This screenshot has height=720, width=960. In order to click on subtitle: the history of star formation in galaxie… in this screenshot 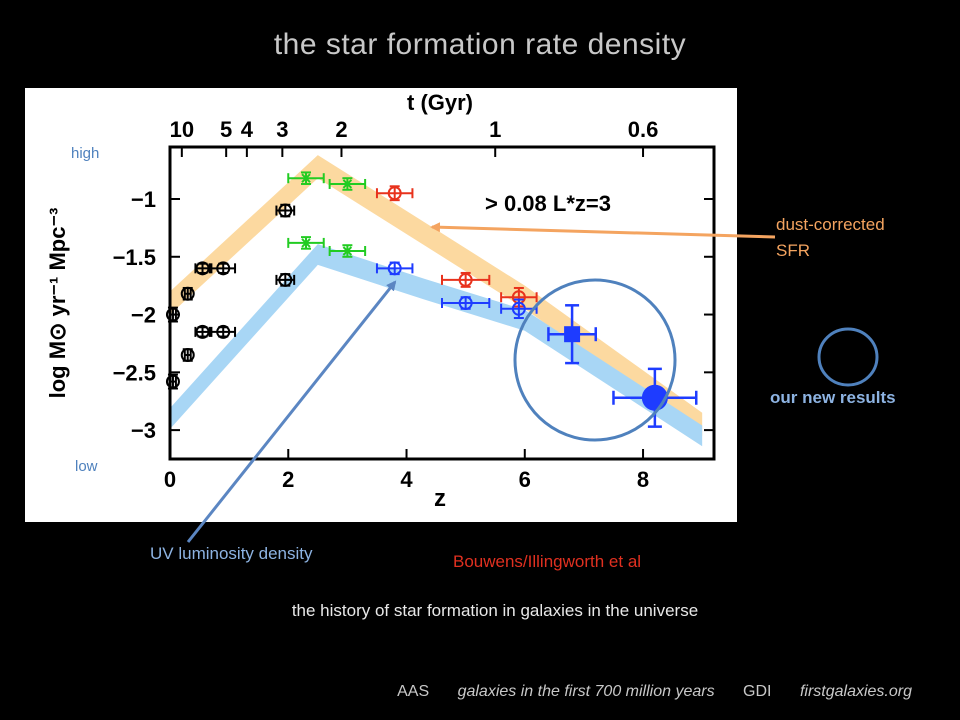, I will do `click(495, 610)`.